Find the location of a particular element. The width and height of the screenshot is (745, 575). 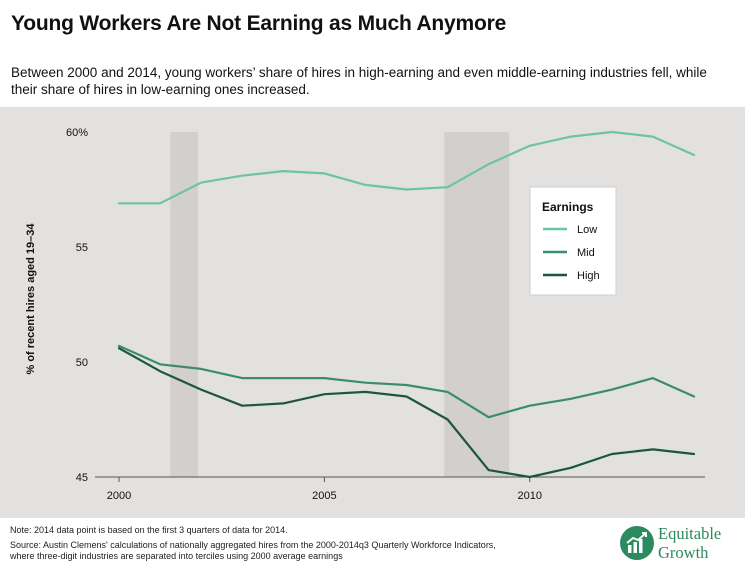

legend-label-low: Low is located at coordinates (587, 230).